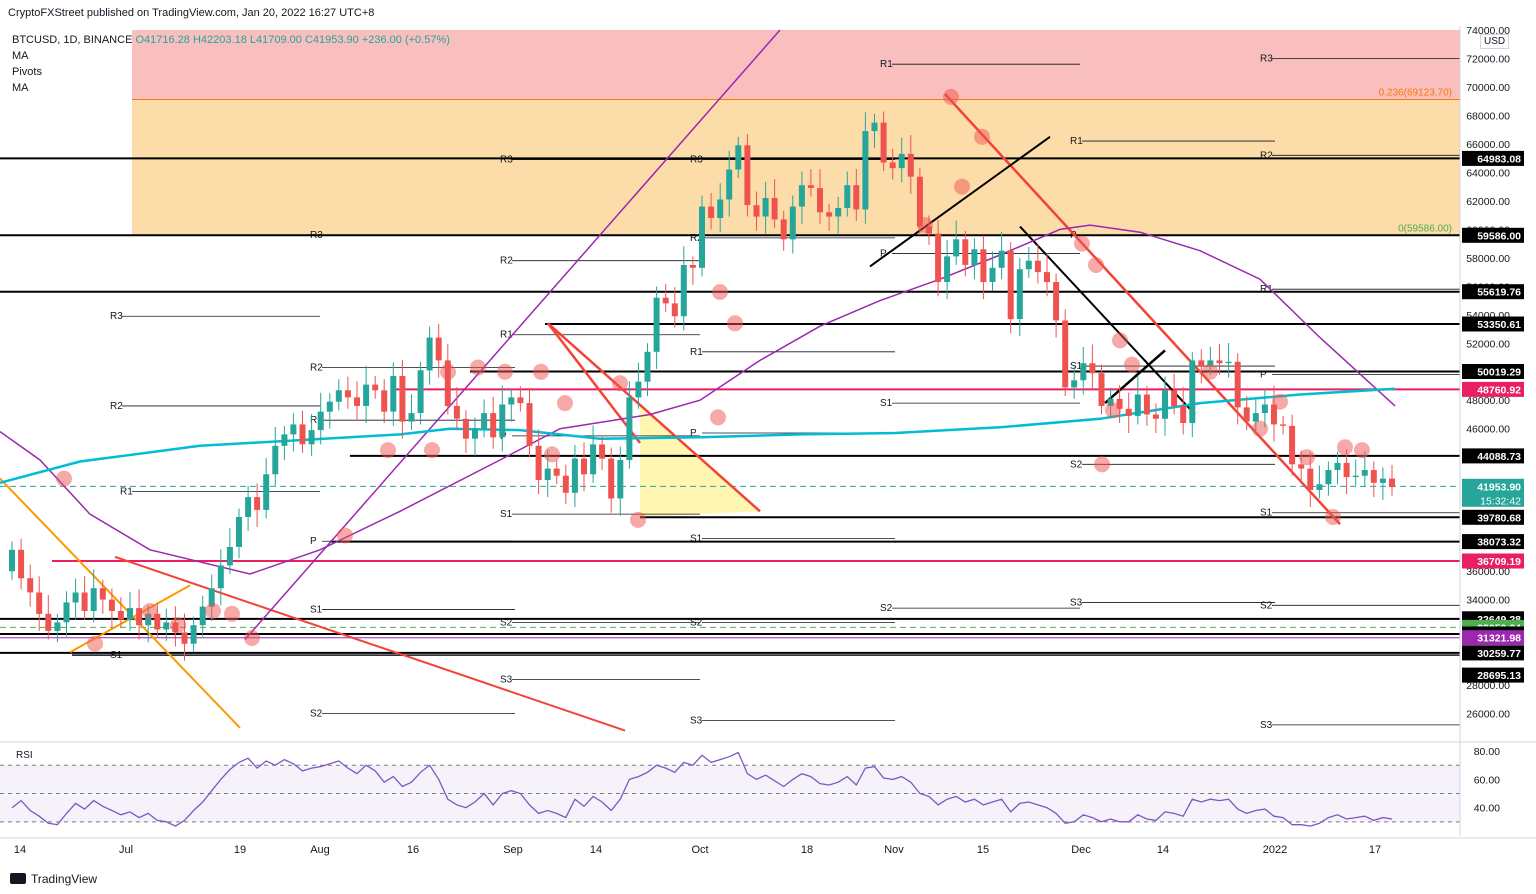 This screenshot has width=1536, height=894. I want to click on pivot-label: R2, so click(116, 406).